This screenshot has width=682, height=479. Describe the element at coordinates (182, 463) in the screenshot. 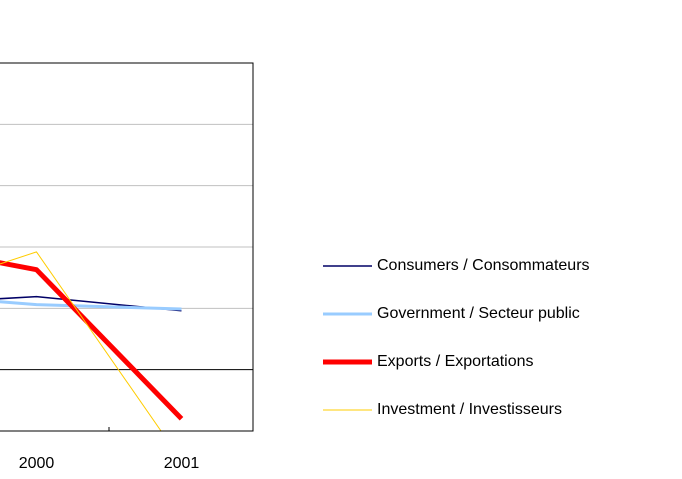

I see `x-tick-label: 2001` at that location.